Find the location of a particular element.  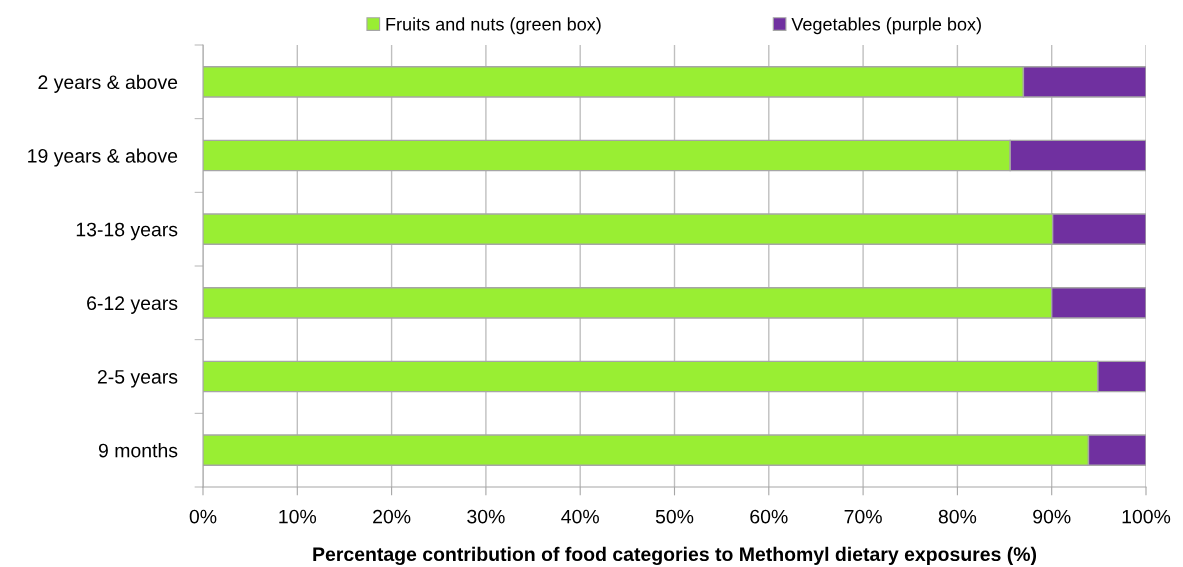

legend-label: Fruits and nuts (green box) is located at coordinates (493, 26).